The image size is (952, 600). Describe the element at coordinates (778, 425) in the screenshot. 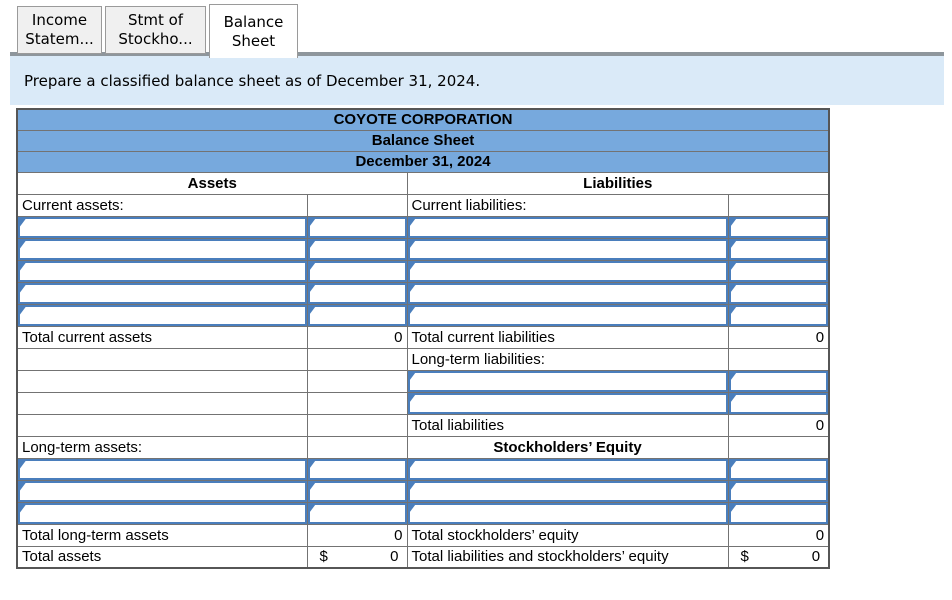

I see `total-liabilities-value: 0` at that location.